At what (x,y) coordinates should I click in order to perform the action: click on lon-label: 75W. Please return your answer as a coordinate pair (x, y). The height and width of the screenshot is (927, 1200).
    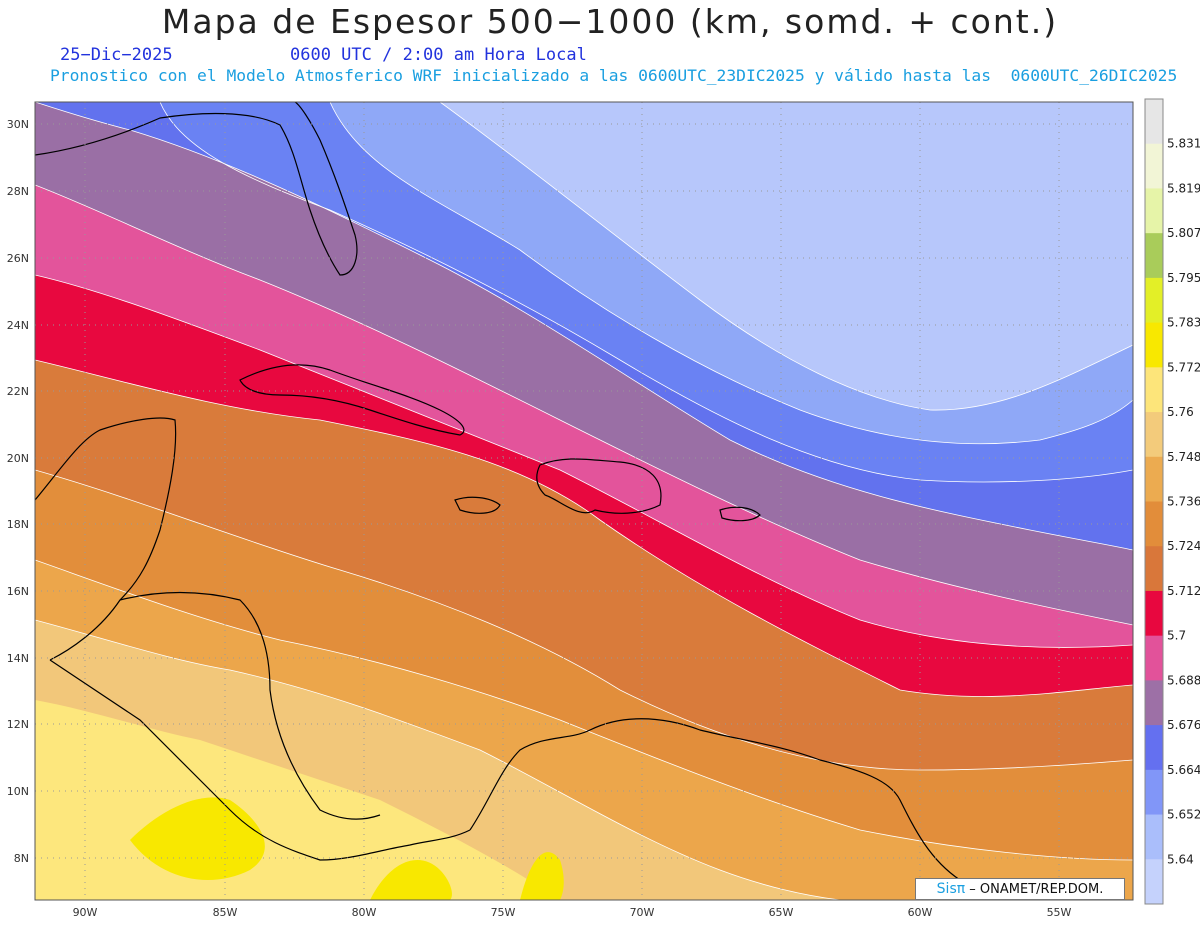
    Looking at the image, I should click on (503, 912).